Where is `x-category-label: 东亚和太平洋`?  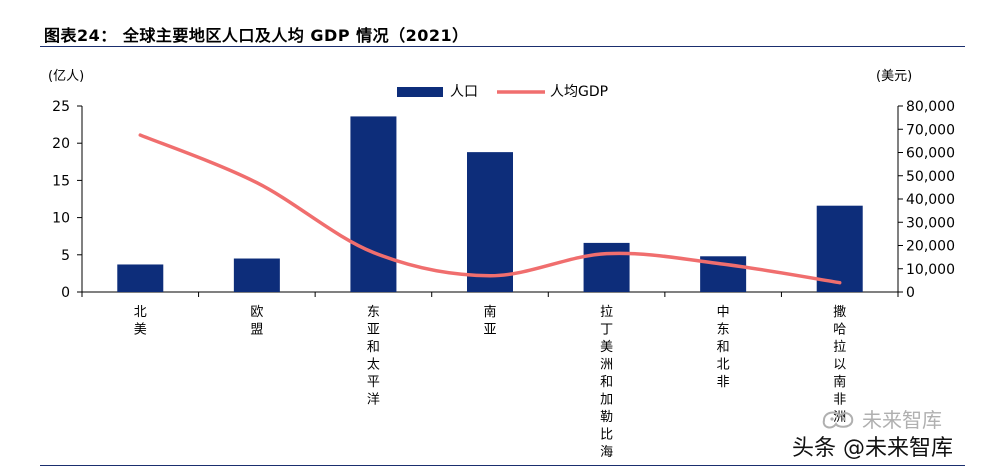 x-category-label: 东亚和太平洋 is located at coordinates (373, 356).